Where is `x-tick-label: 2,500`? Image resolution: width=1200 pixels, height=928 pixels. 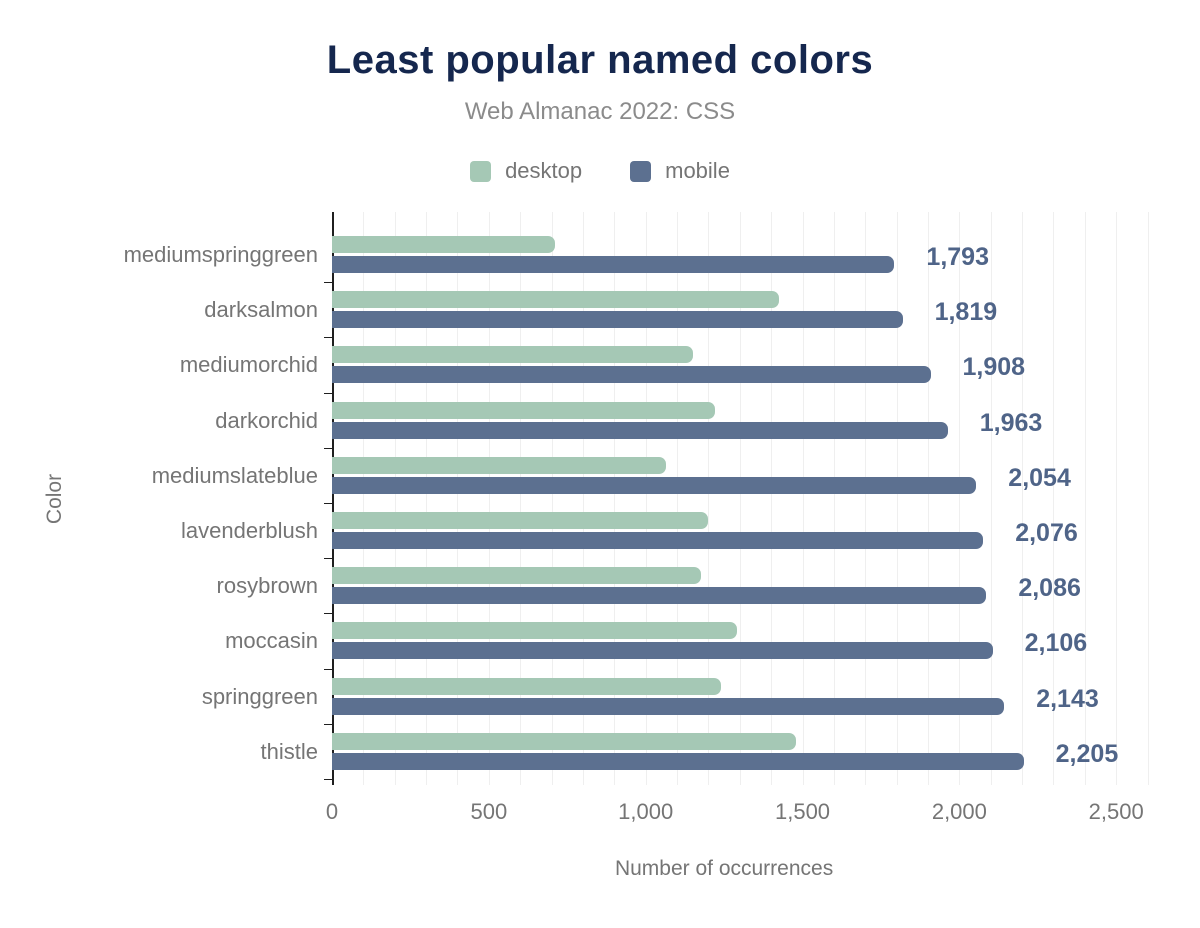
x-tick-label: 2,500 is located at coordinates (1116, 811).